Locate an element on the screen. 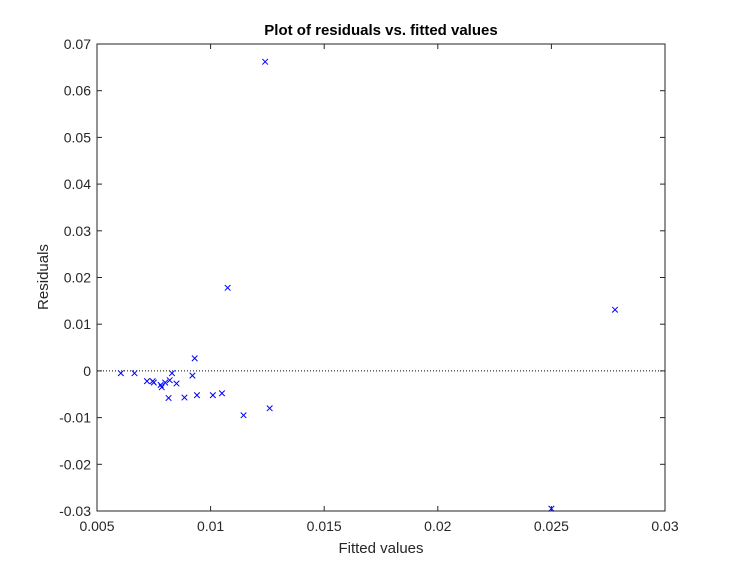  chart-title: Plot of residuals vs. fitted values is located at coordinates (380, 30).